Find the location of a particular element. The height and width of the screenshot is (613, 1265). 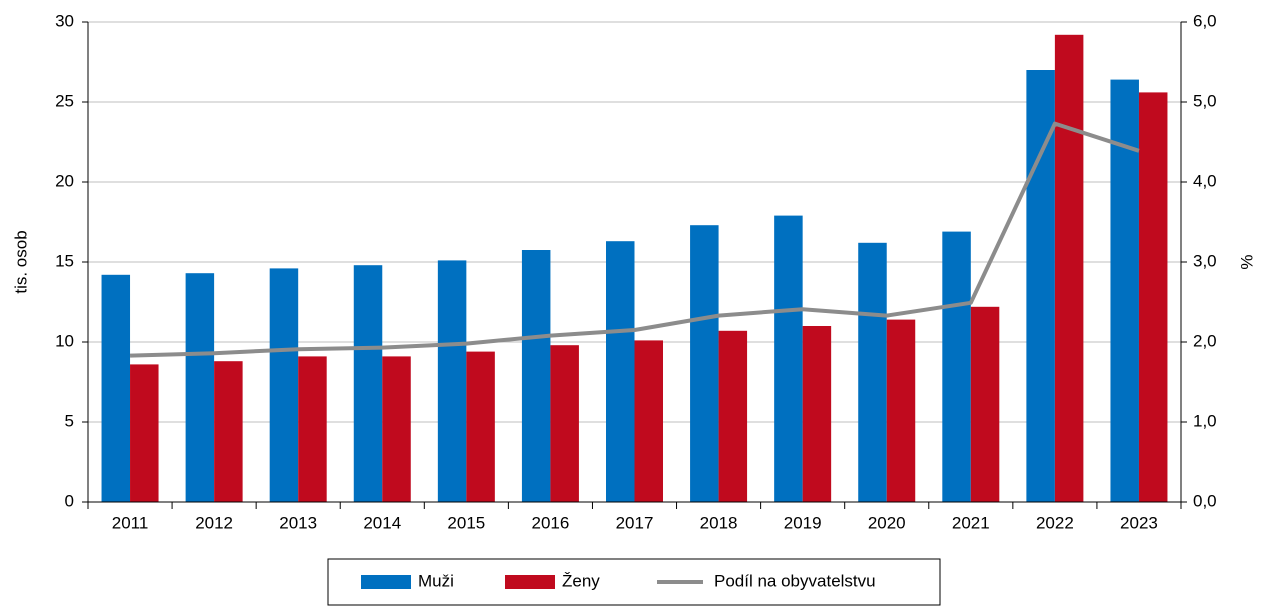

y-tick-label: 20 is located at coordinates (64, 180).